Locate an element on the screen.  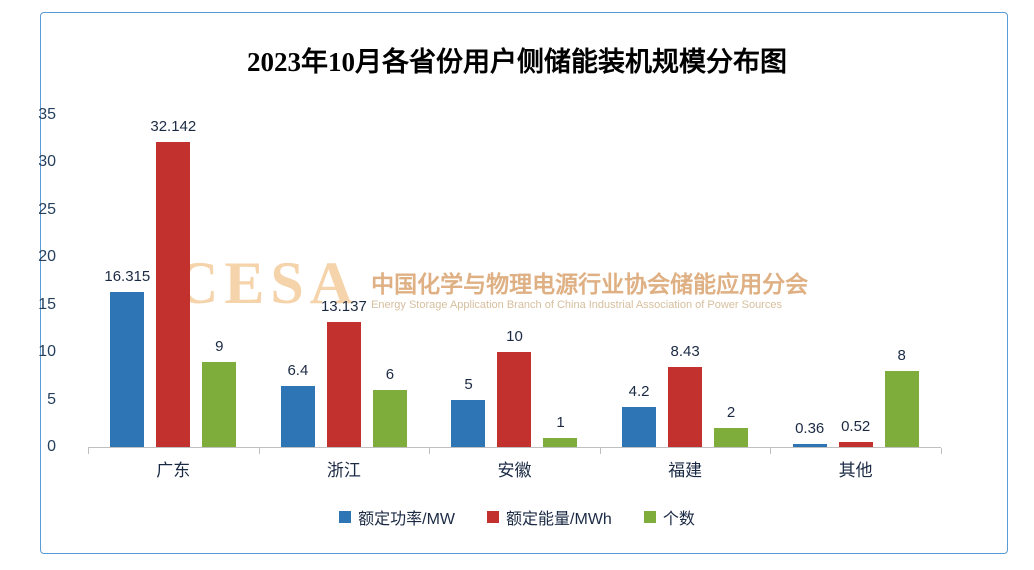
bar: 5 is located at coordinates (468, 411).